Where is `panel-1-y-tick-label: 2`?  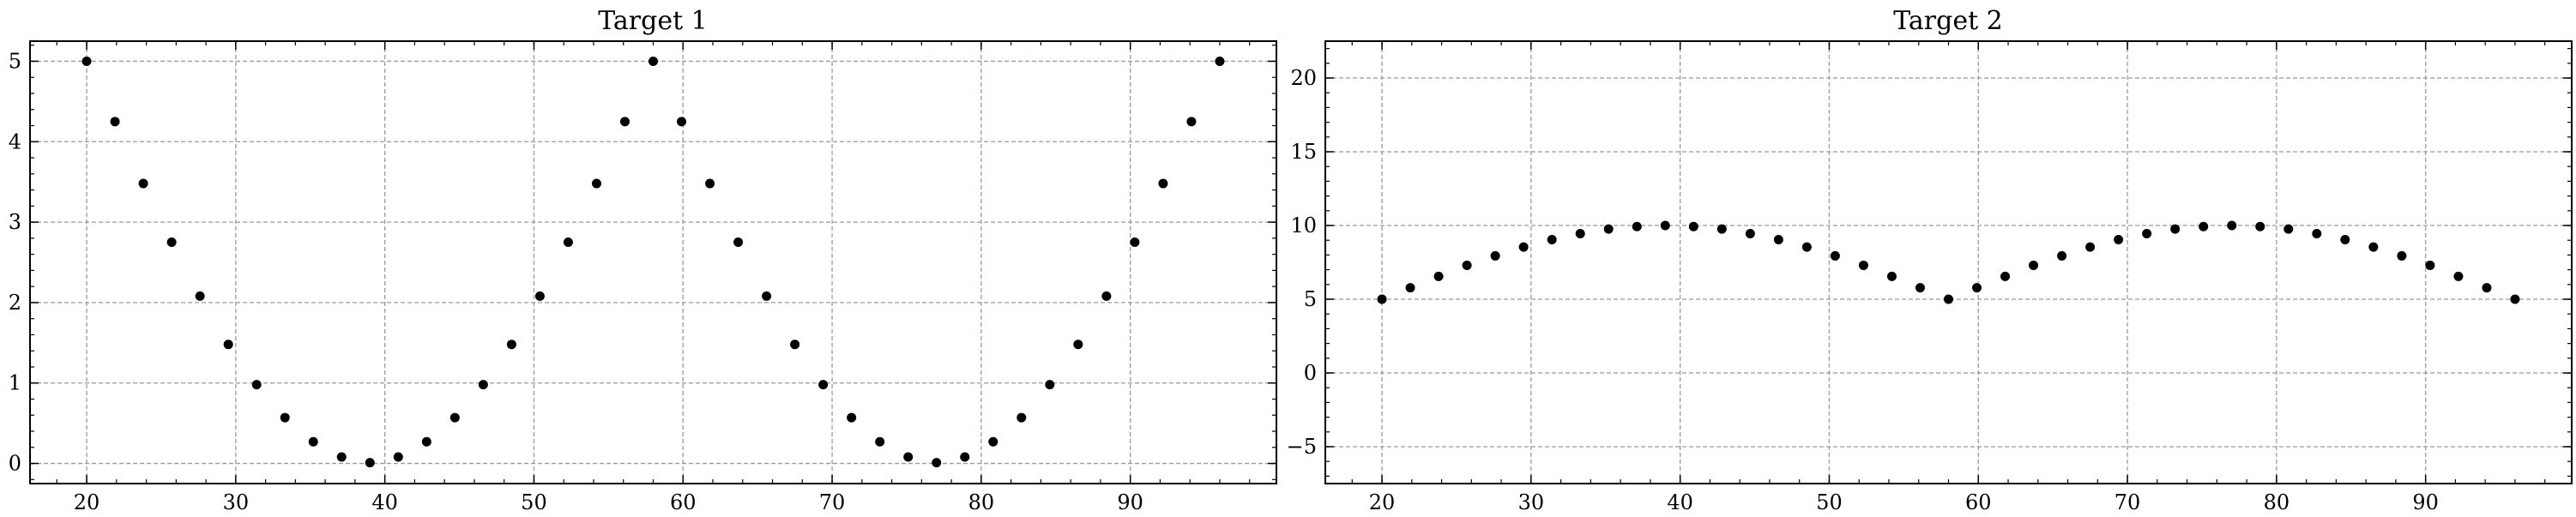
panel-1-y-tick-label: 2 is located at coordinates (15, 303).